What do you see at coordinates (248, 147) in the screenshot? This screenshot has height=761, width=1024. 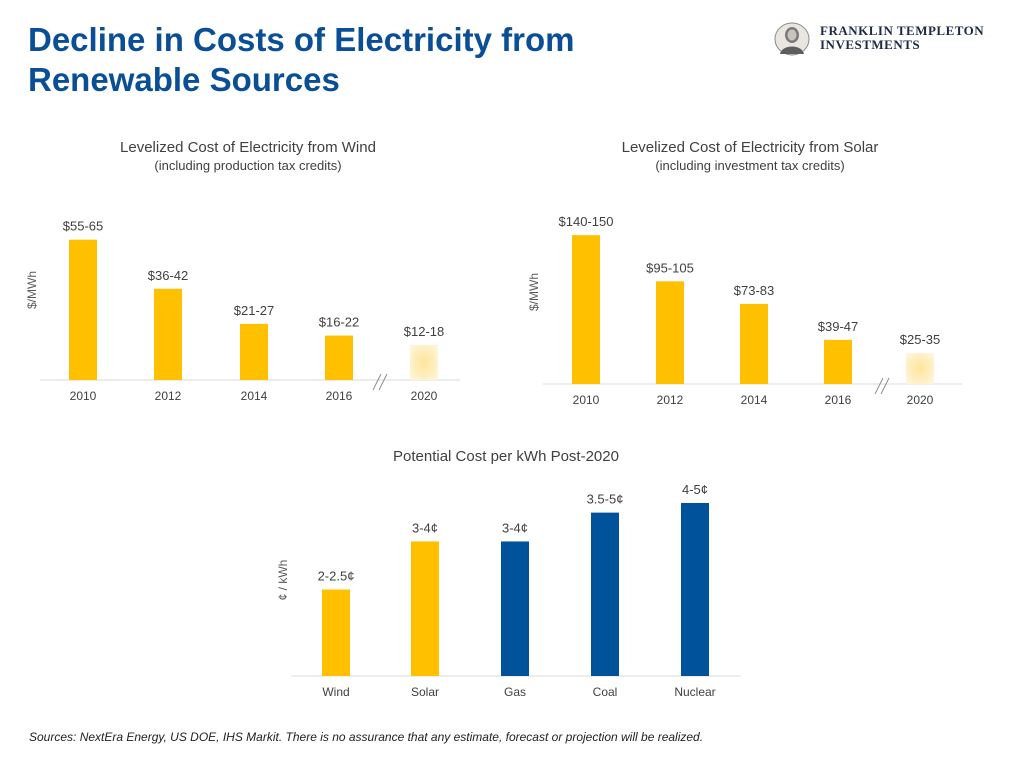 I see `wind-chart-title: Levelized Cost of Electricity from Wind` at bounding box center [248, 147].